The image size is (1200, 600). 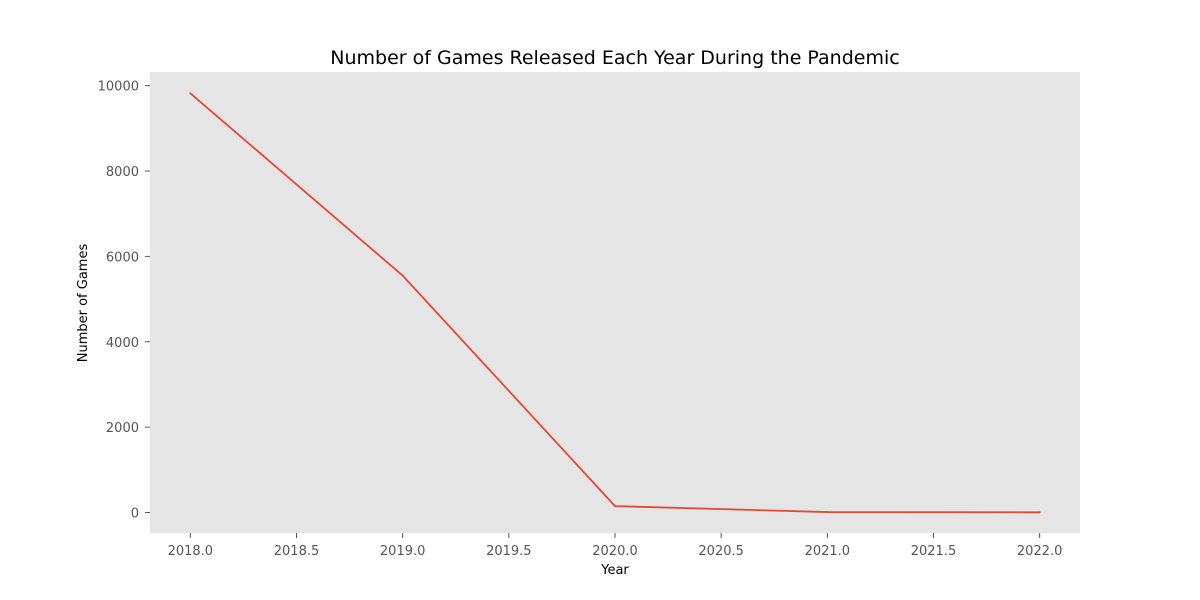 What do you see at coordinates (122, 257) in the screenshot?
I see `y-tick-label: 6000` at bounding box center [122, 257].